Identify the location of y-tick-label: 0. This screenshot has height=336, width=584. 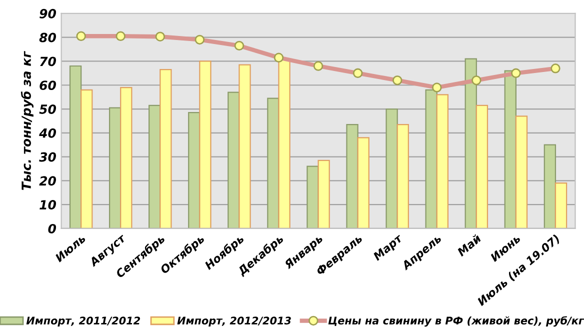
(52, 229).